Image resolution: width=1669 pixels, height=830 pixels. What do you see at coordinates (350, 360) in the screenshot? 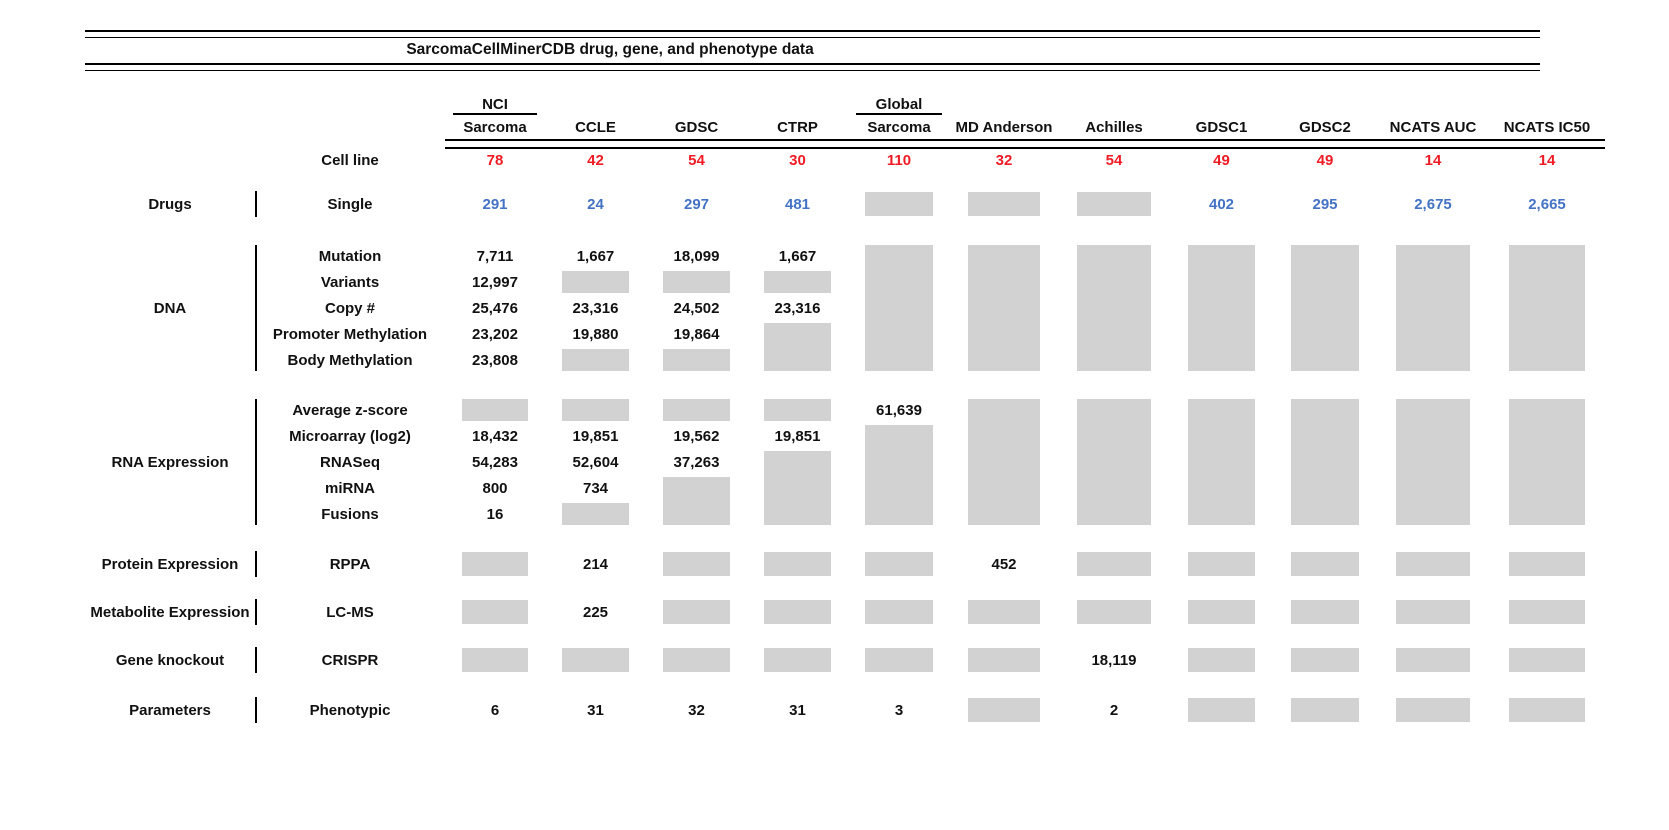
I see `row-label: Body Methylation` at bounding box center [350, 360].